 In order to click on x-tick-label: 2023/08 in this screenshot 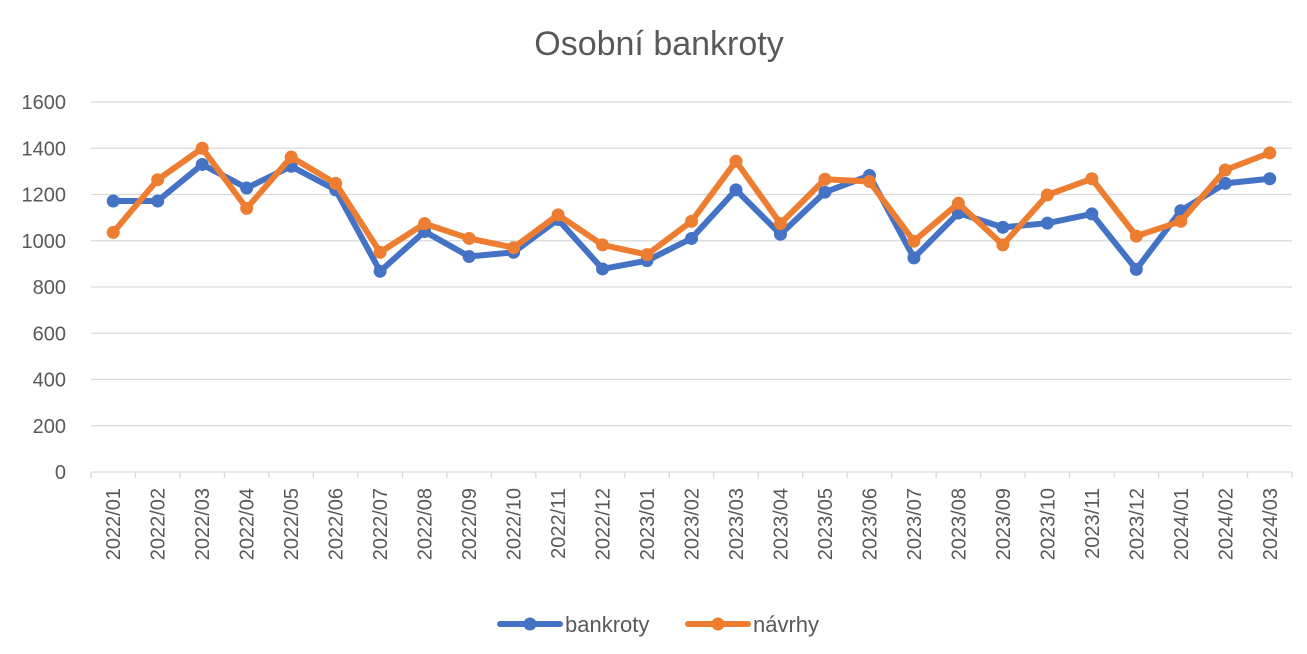, I will do `click(959, 524)`.